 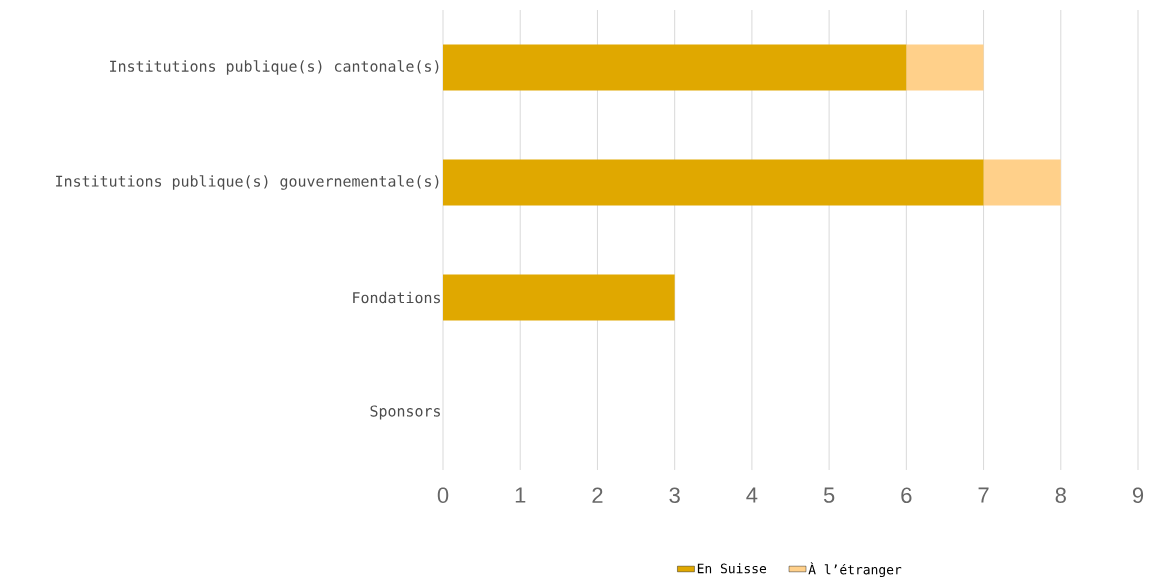 I want to click on x-tick-label: 6, so click(x=906, y=495).